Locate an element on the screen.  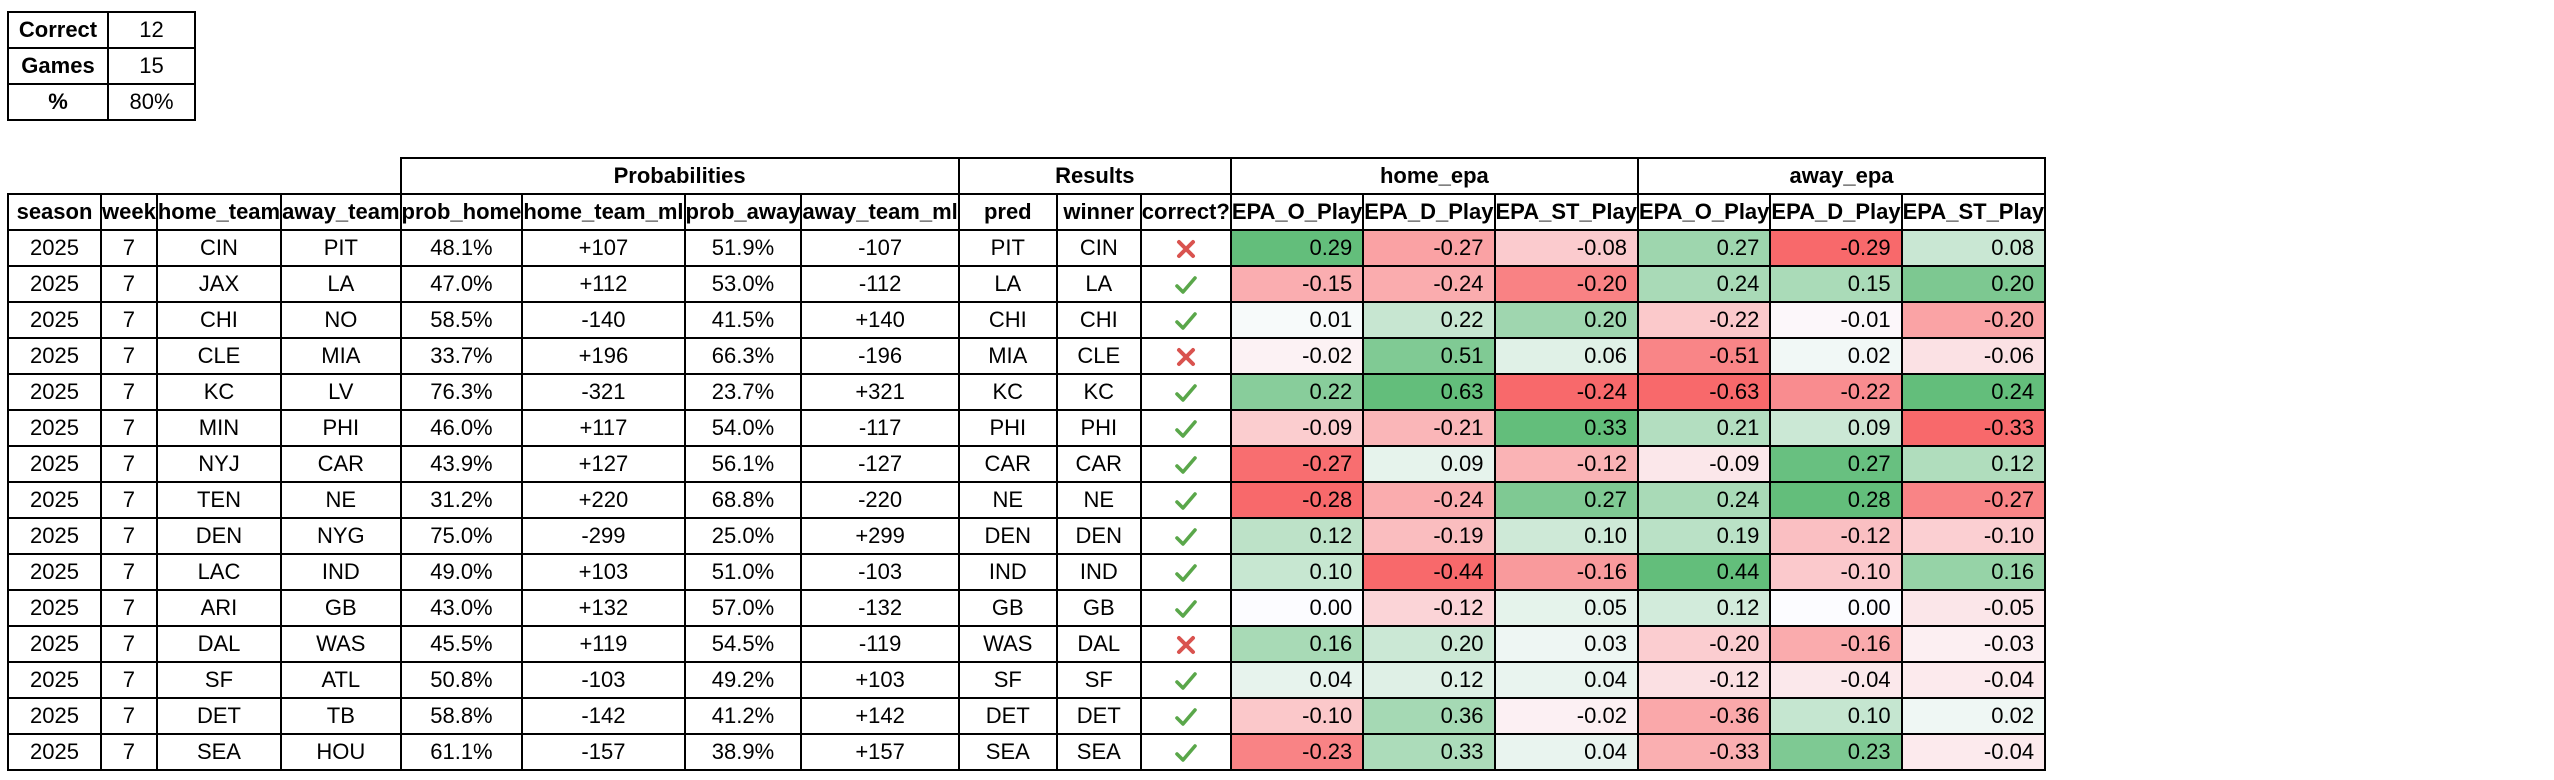
home-team-cell: NYJ is located at coordinates (219, 464).